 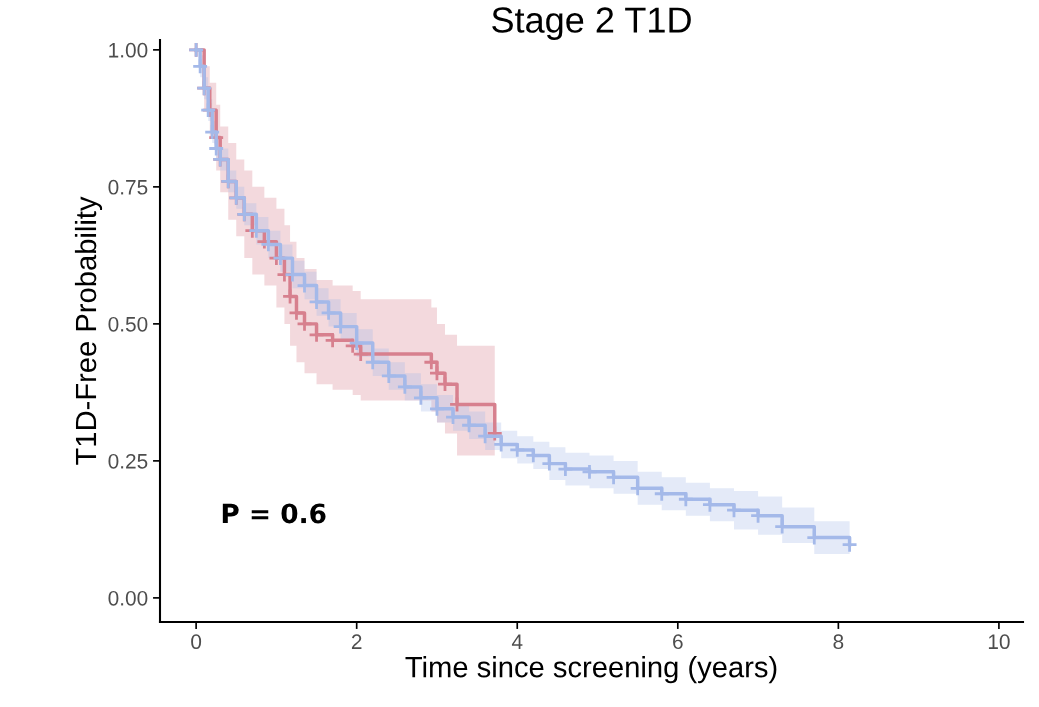 What do you see at coordinates (128, 324) in the screenshot?
I see `y-tick-label: 0.50` at bounding box center [128, 324].